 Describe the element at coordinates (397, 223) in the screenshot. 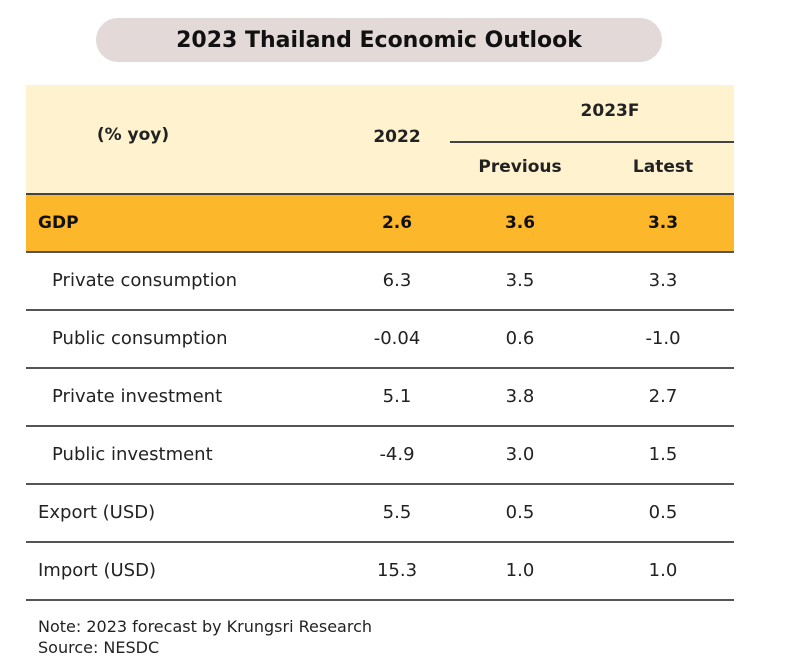

I see `value-2022: 2.6` at that location.